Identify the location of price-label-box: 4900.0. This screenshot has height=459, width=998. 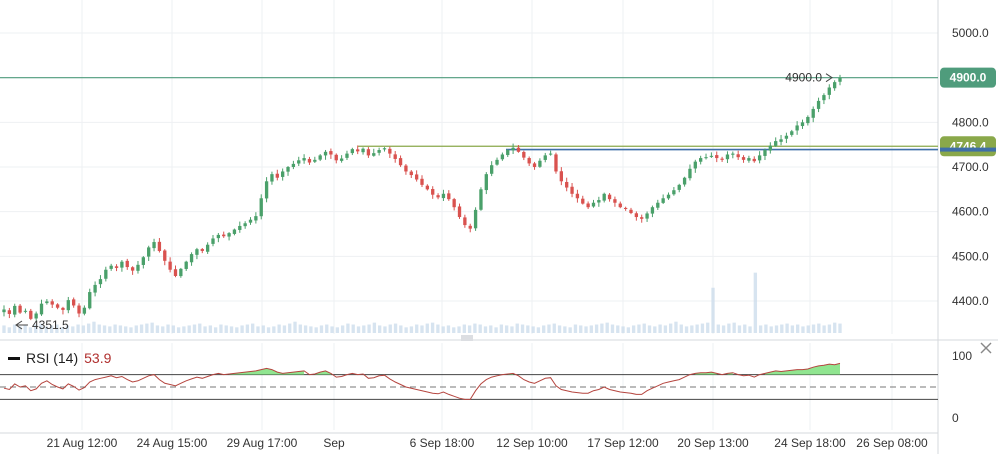
(968, 77).